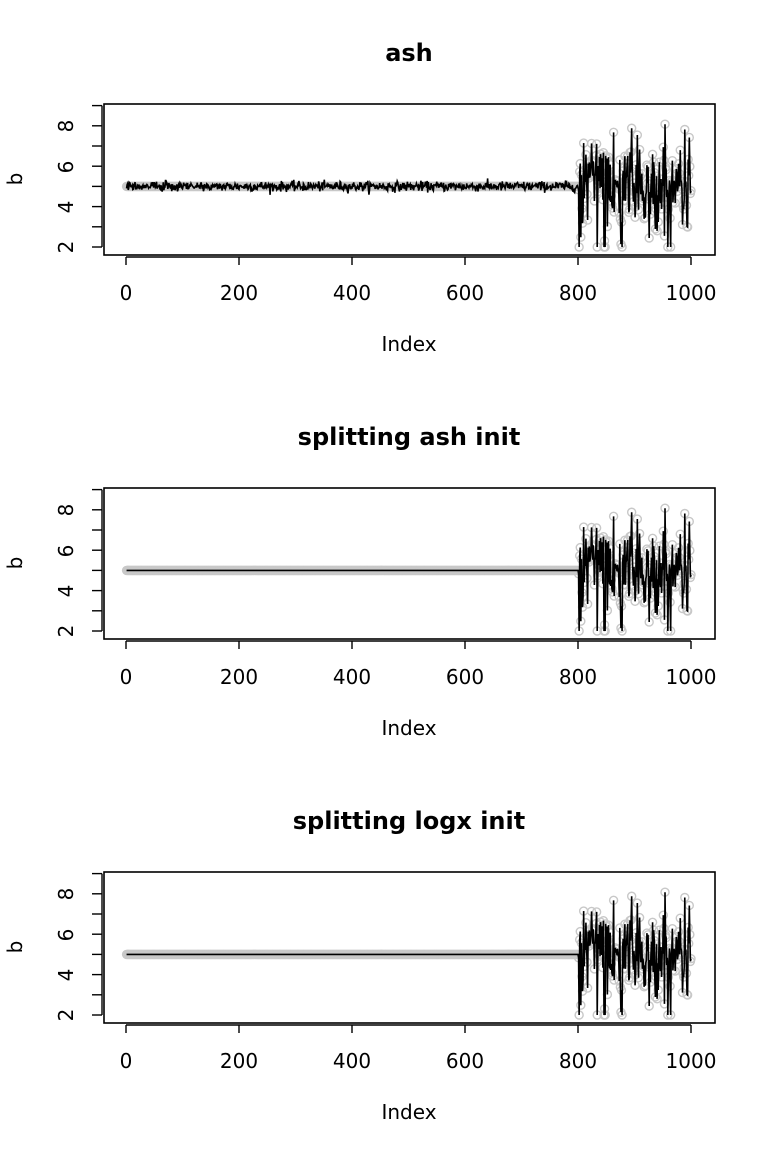  I want to click on panel-1-plot-area, so click(404, 184).